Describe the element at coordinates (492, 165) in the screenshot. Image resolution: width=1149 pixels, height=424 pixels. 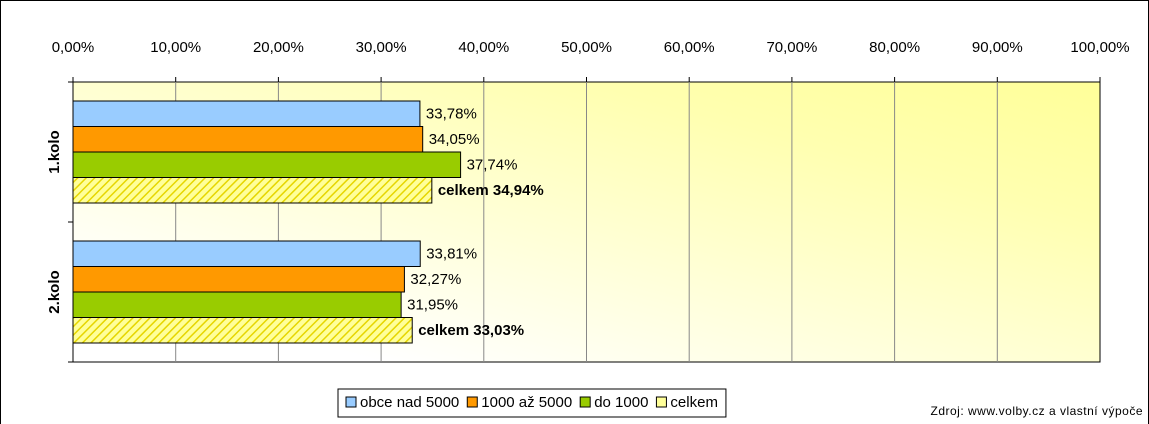
I see `data-label: 37,74%` at that location.